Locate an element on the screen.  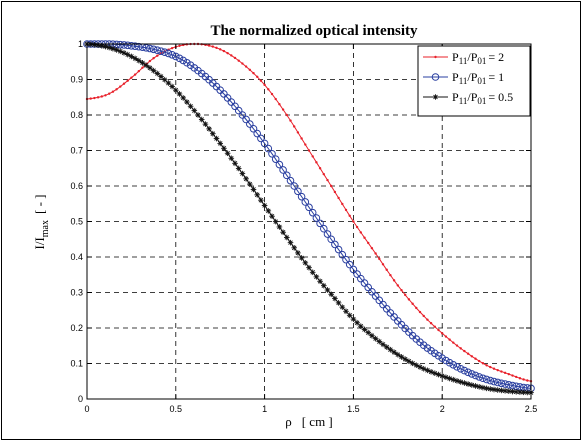
chart-title: The normalized optical intensity is located at coordinates (314, 31).